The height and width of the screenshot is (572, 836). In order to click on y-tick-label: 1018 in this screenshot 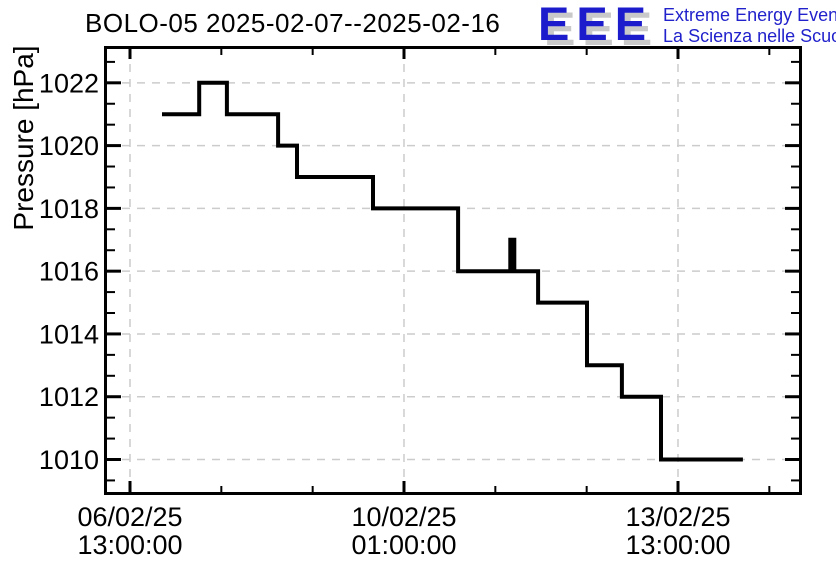, I will do `click(69, 209)`.